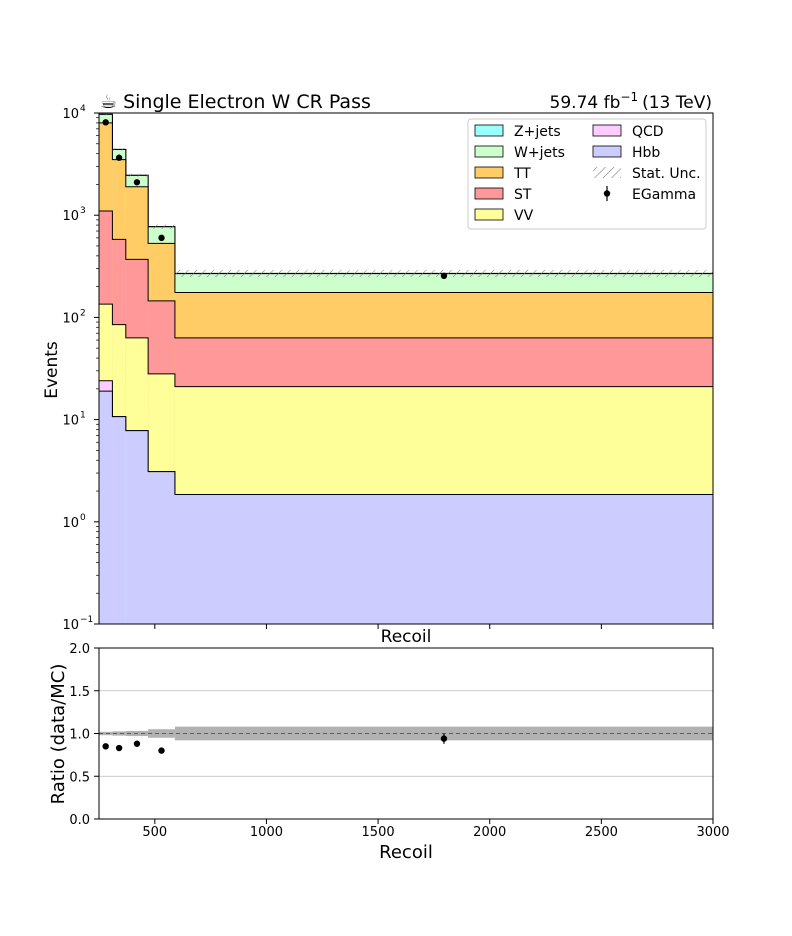 The width and height of the screenshot is (792, 936). I want to click on main-y-tick-label-3: 10, so click(70, 318).